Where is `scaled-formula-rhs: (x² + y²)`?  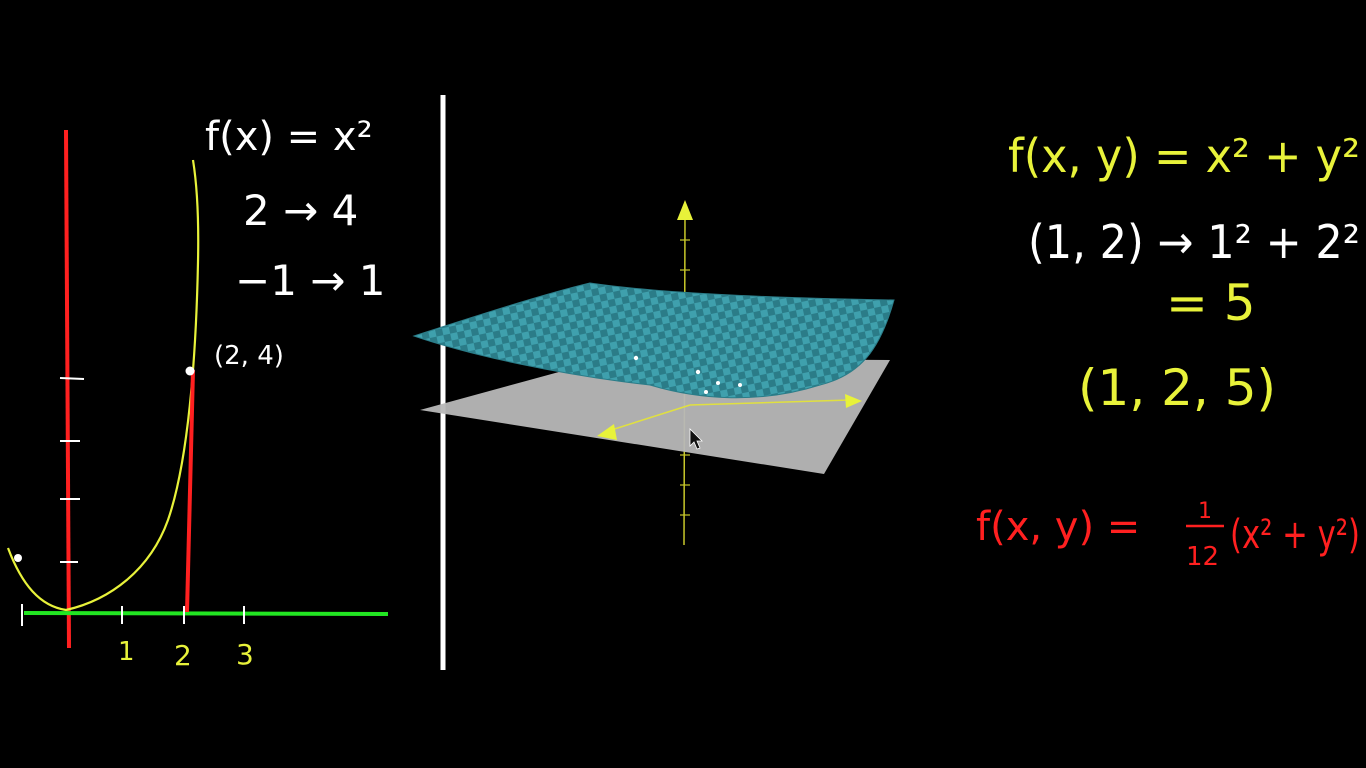 scaled-formula-rhs: (x² + y²) is located at coordinates (1295, 535).